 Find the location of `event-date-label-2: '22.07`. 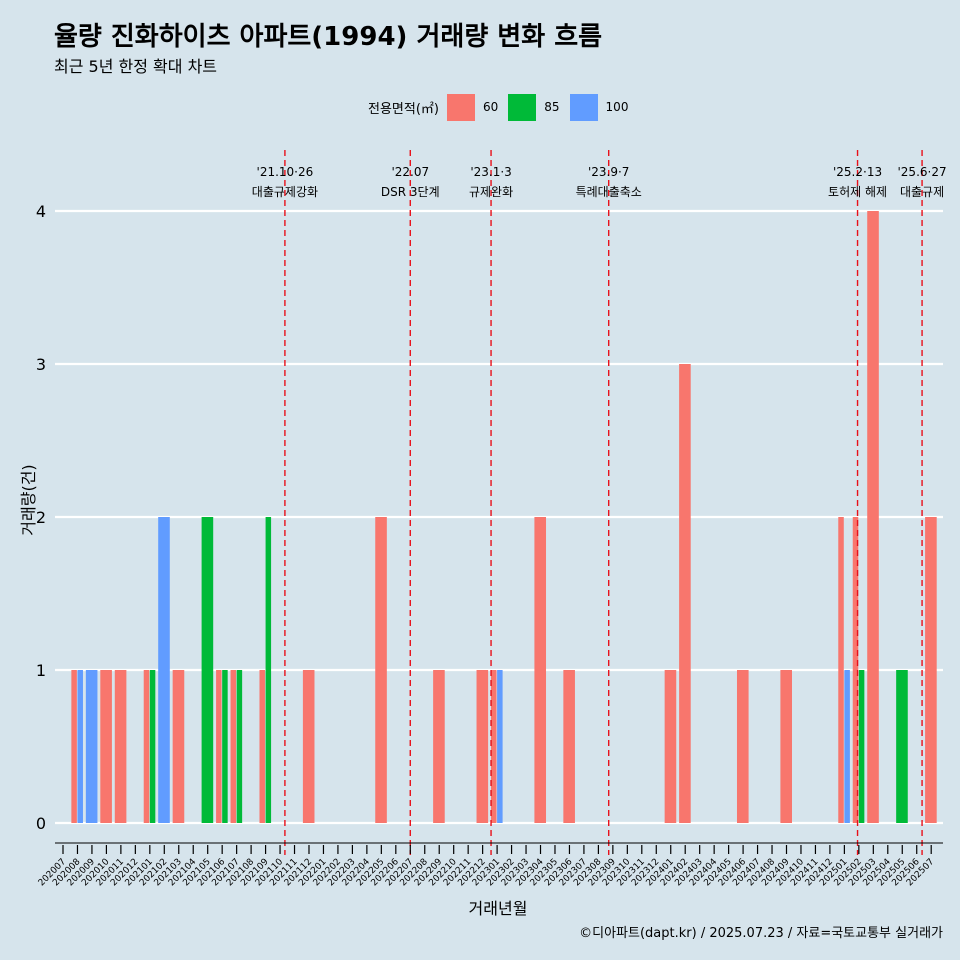

event-date-label-2: '22.07 is located at coordinates (410, 172).